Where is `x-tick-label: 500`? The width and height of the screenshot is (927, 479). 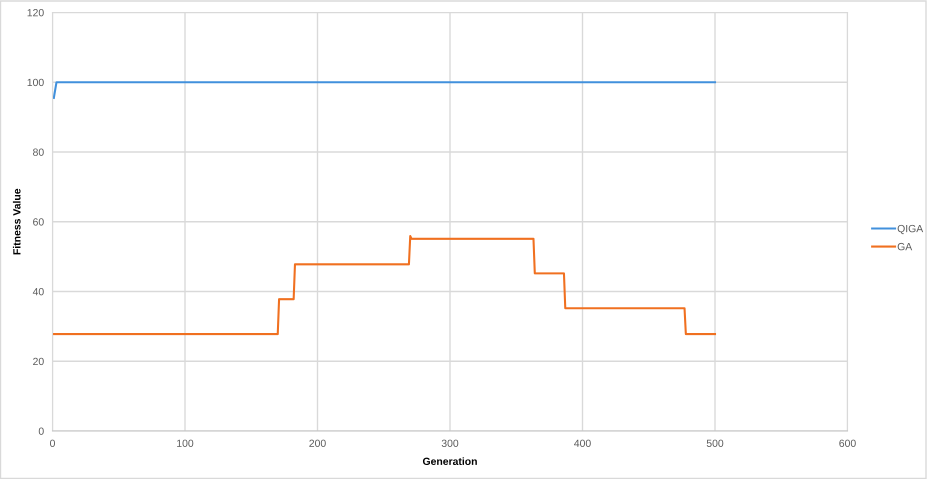 x-tick-label: 500 is located at coordinates (715, 443).